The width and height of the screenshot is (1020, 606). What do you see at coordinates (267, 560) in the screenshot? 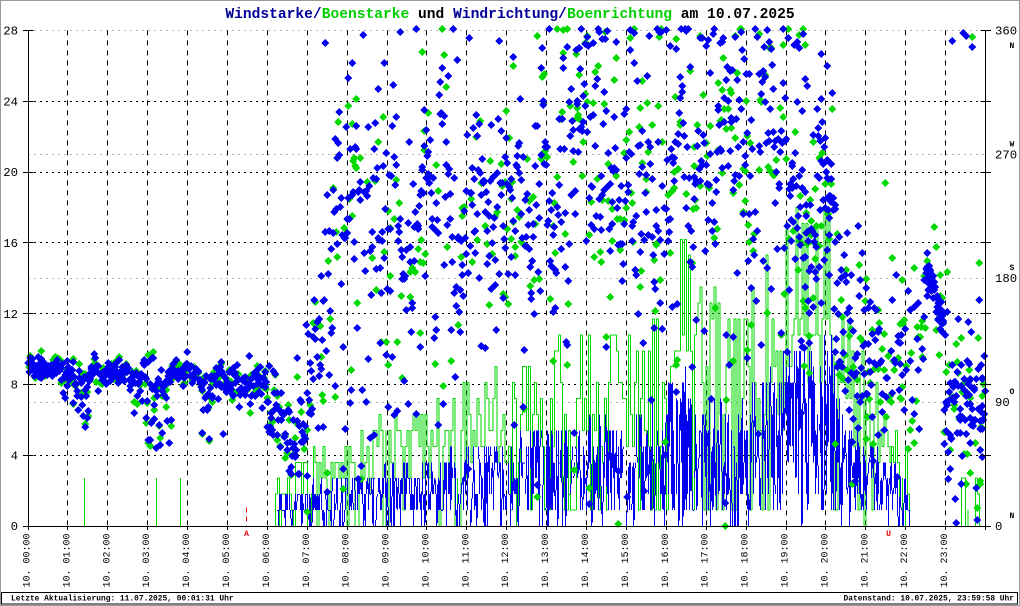
I see `svg-text: 10. 06:00` at bounding box center [267, 560].